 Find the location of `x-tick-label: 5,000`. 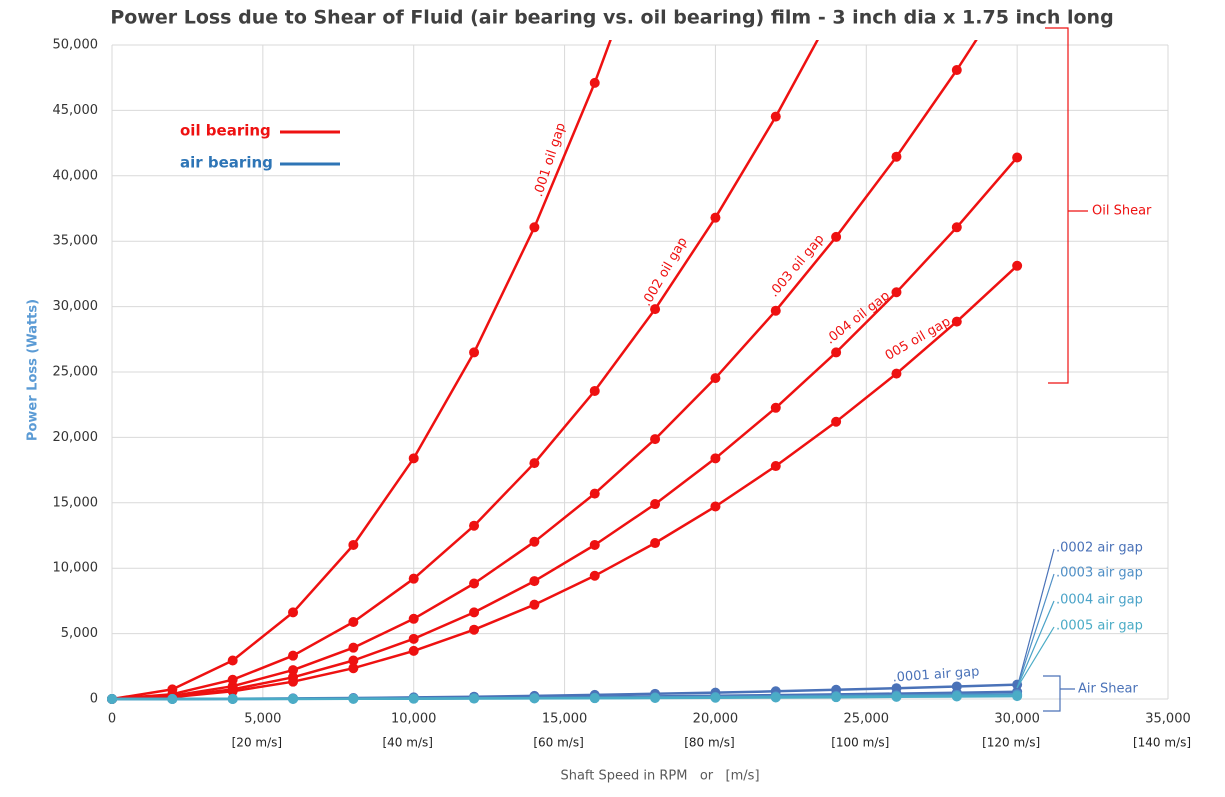

x-tick-label: 5,000 is located at coordinates (262, 719).